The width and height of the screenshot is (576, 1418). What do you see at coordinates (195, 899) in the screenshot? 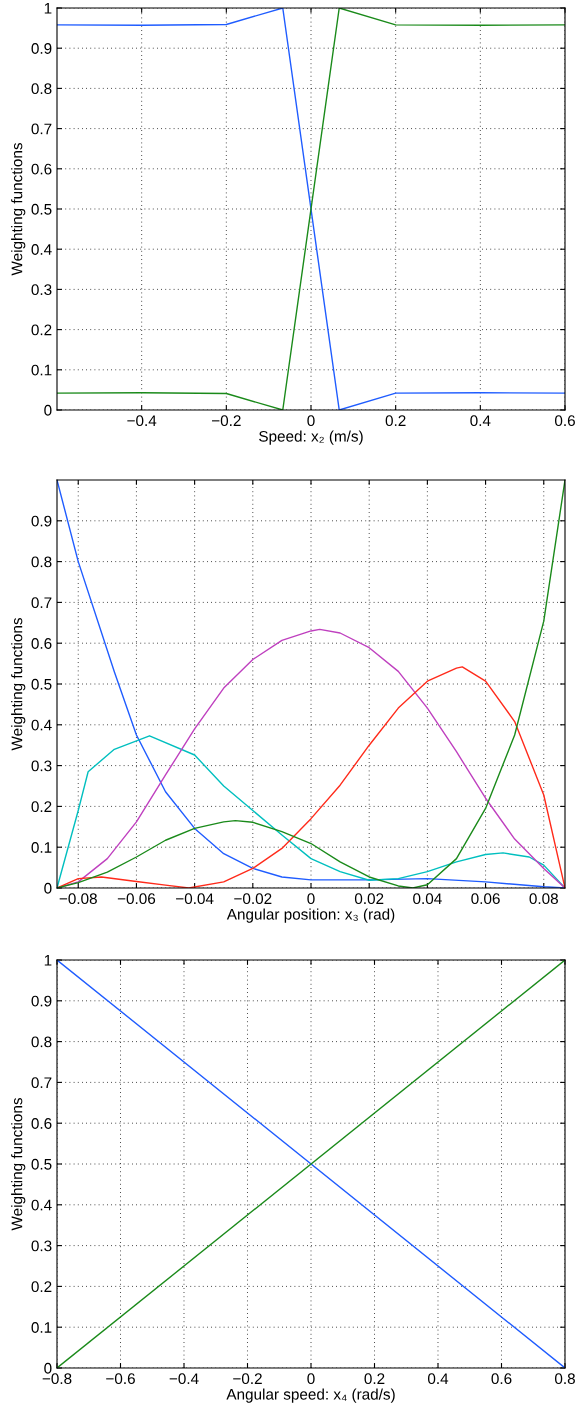
I see `x-tick-label: −0.04` at bounding box center [195, 899].